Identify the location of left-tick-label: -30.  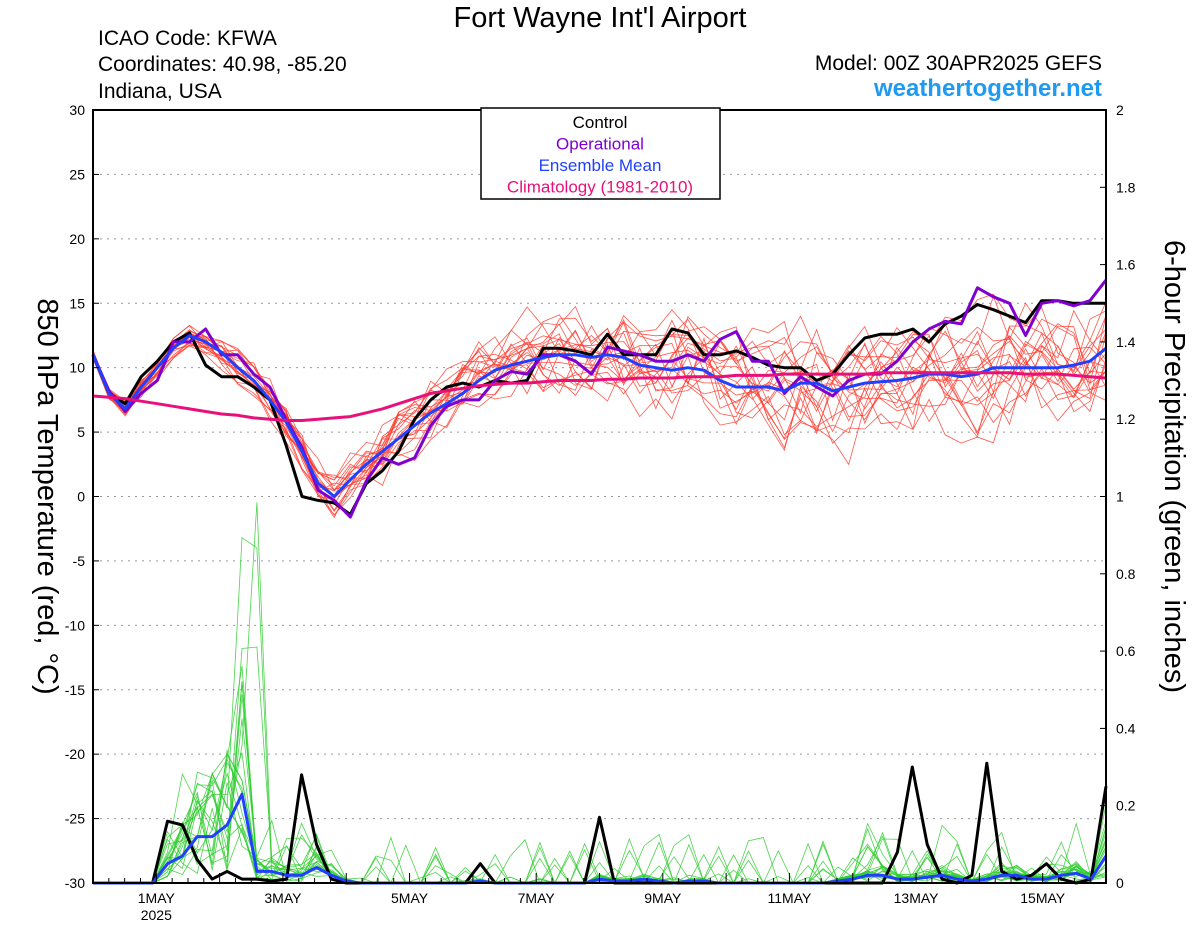
(75, 883).